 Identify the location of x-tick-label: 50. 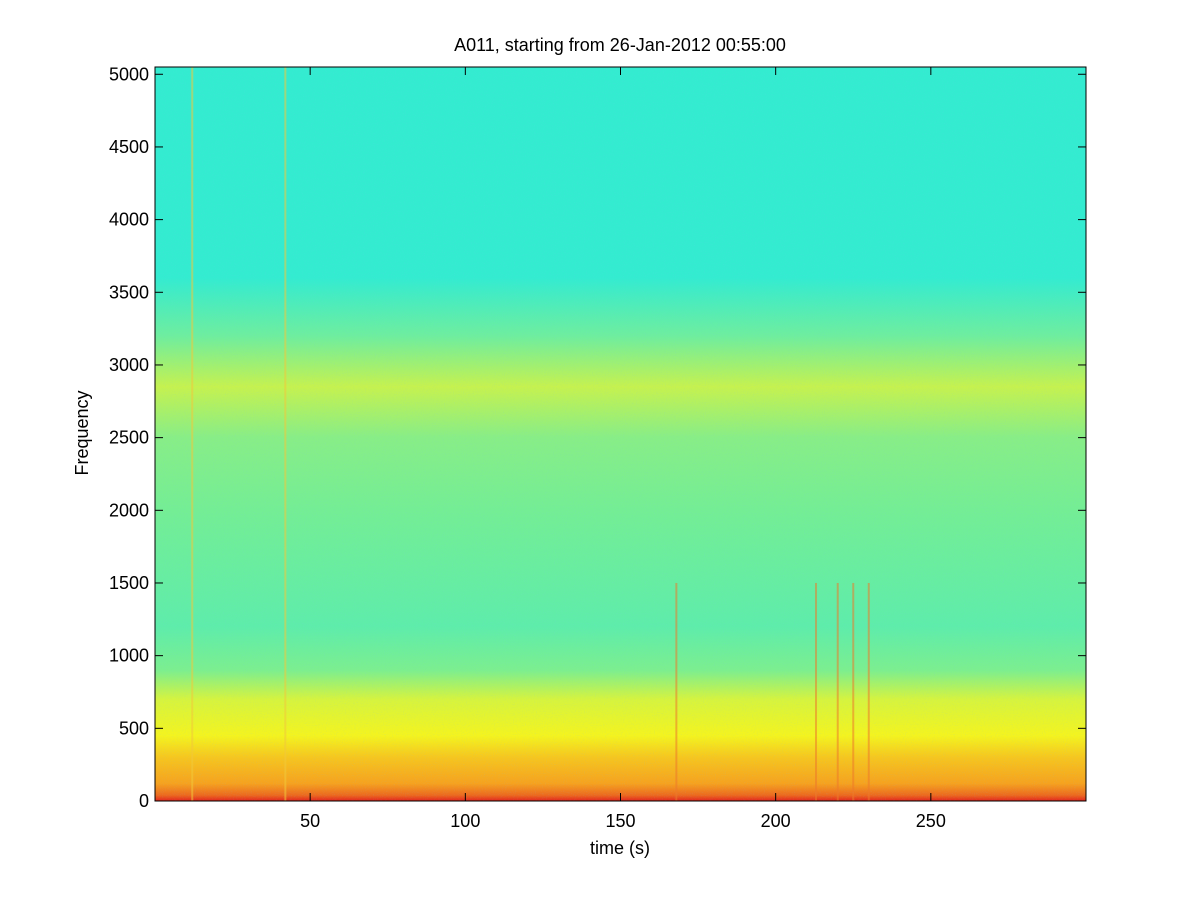
(310, 821).